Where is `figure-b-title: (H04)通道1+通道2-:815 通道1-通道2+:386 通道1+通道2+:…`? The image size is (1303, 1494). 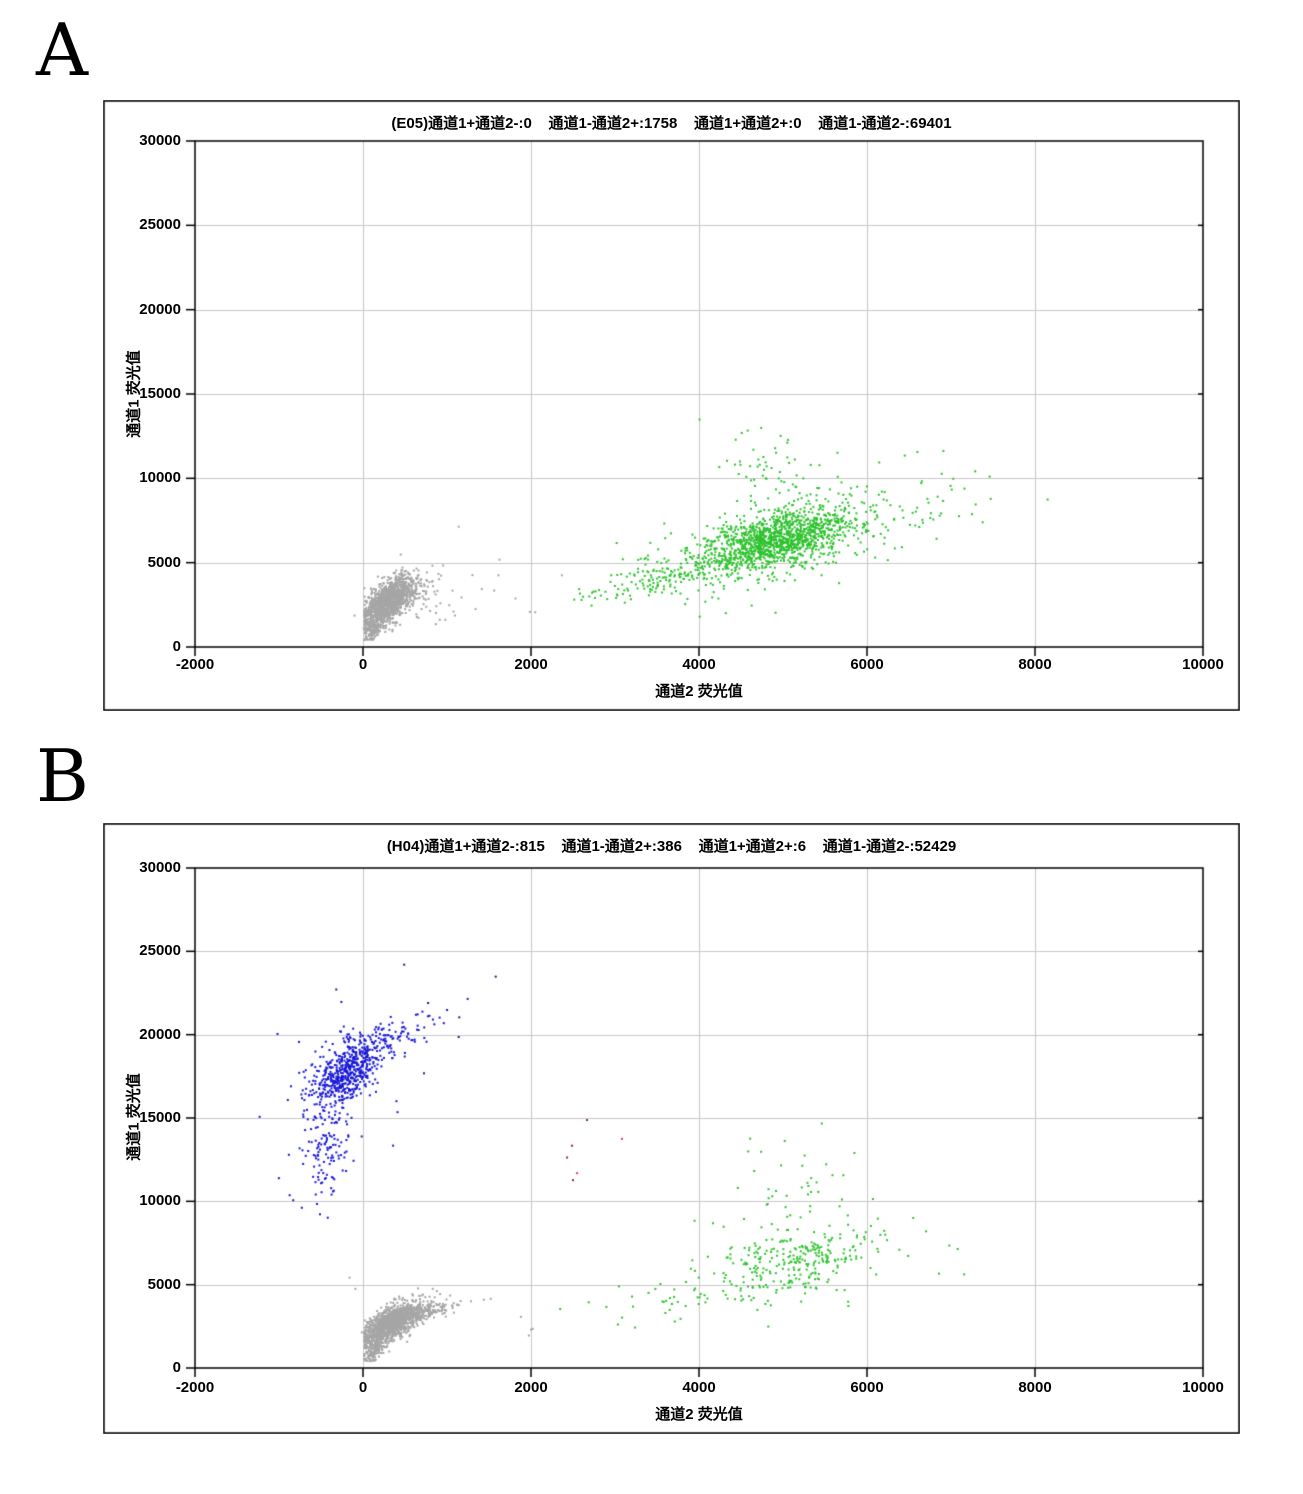 figure-b-title: (H04)通道1+通道2-:815 通道1-通道2+:386 通道1+通道2+:… is located at coordinates (671, 846).